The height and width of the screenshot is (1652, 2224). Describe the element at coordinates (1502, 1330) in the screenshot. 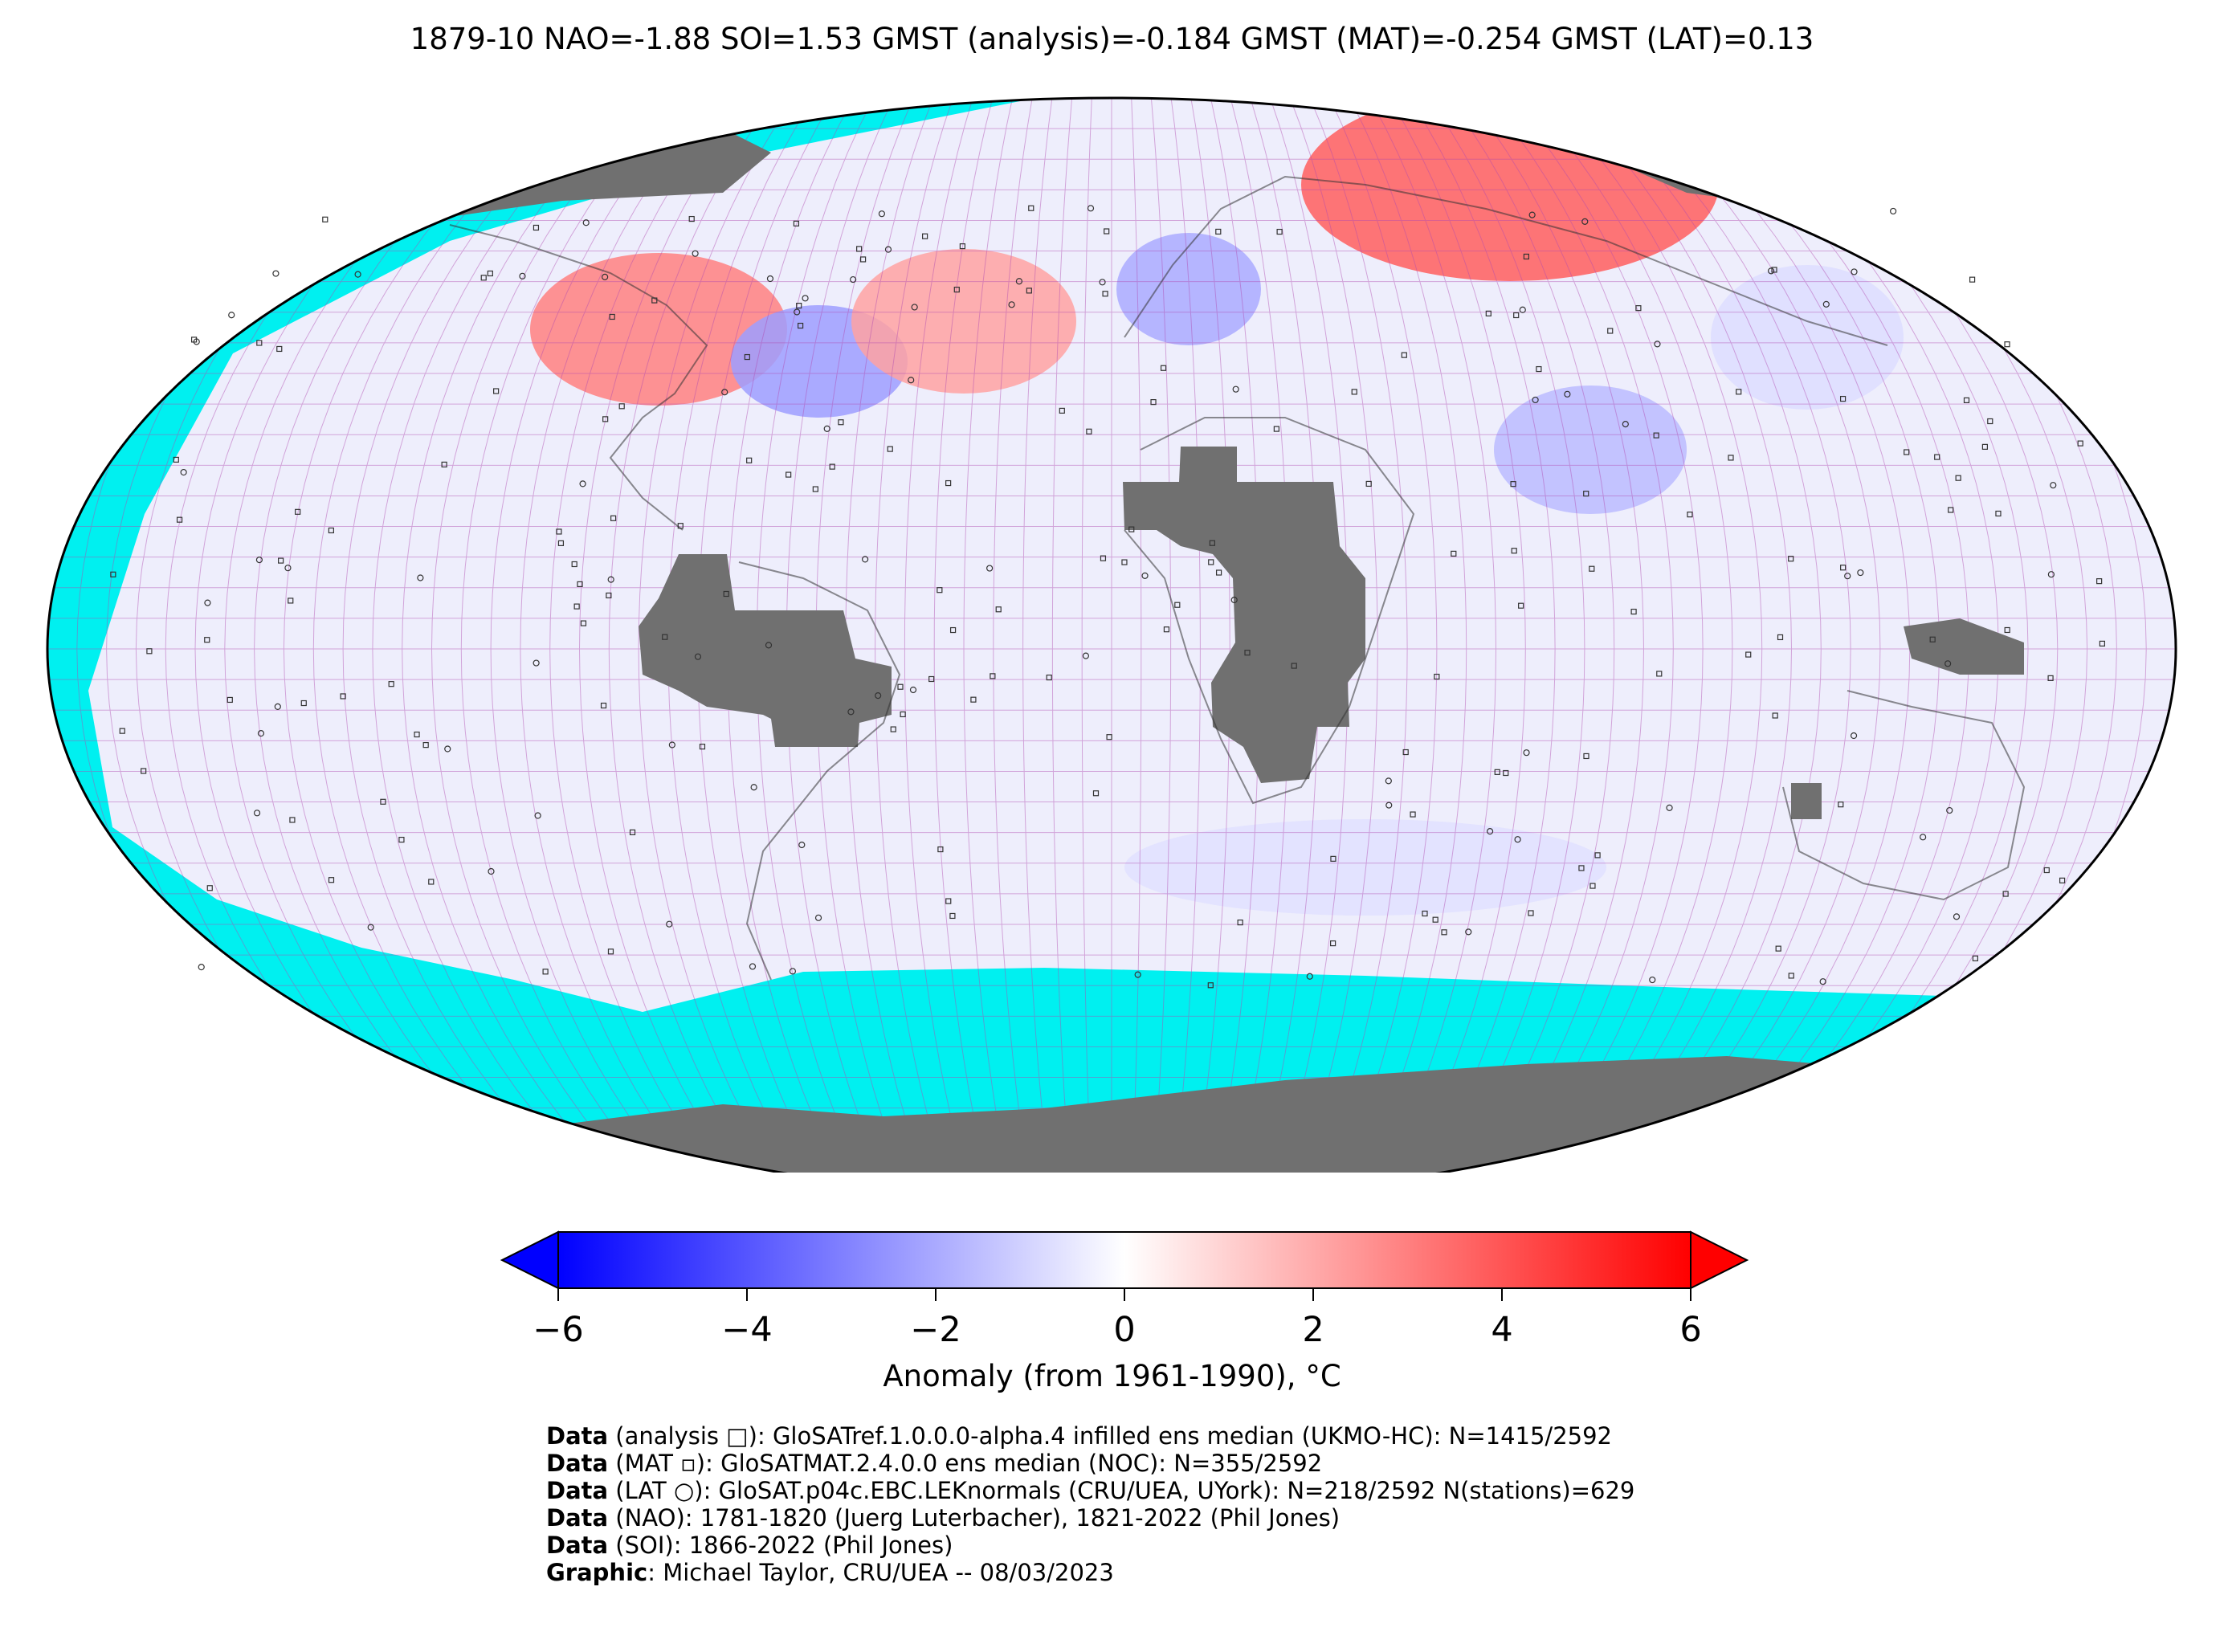

I see `colorbar-tick-label: 4` at that location.